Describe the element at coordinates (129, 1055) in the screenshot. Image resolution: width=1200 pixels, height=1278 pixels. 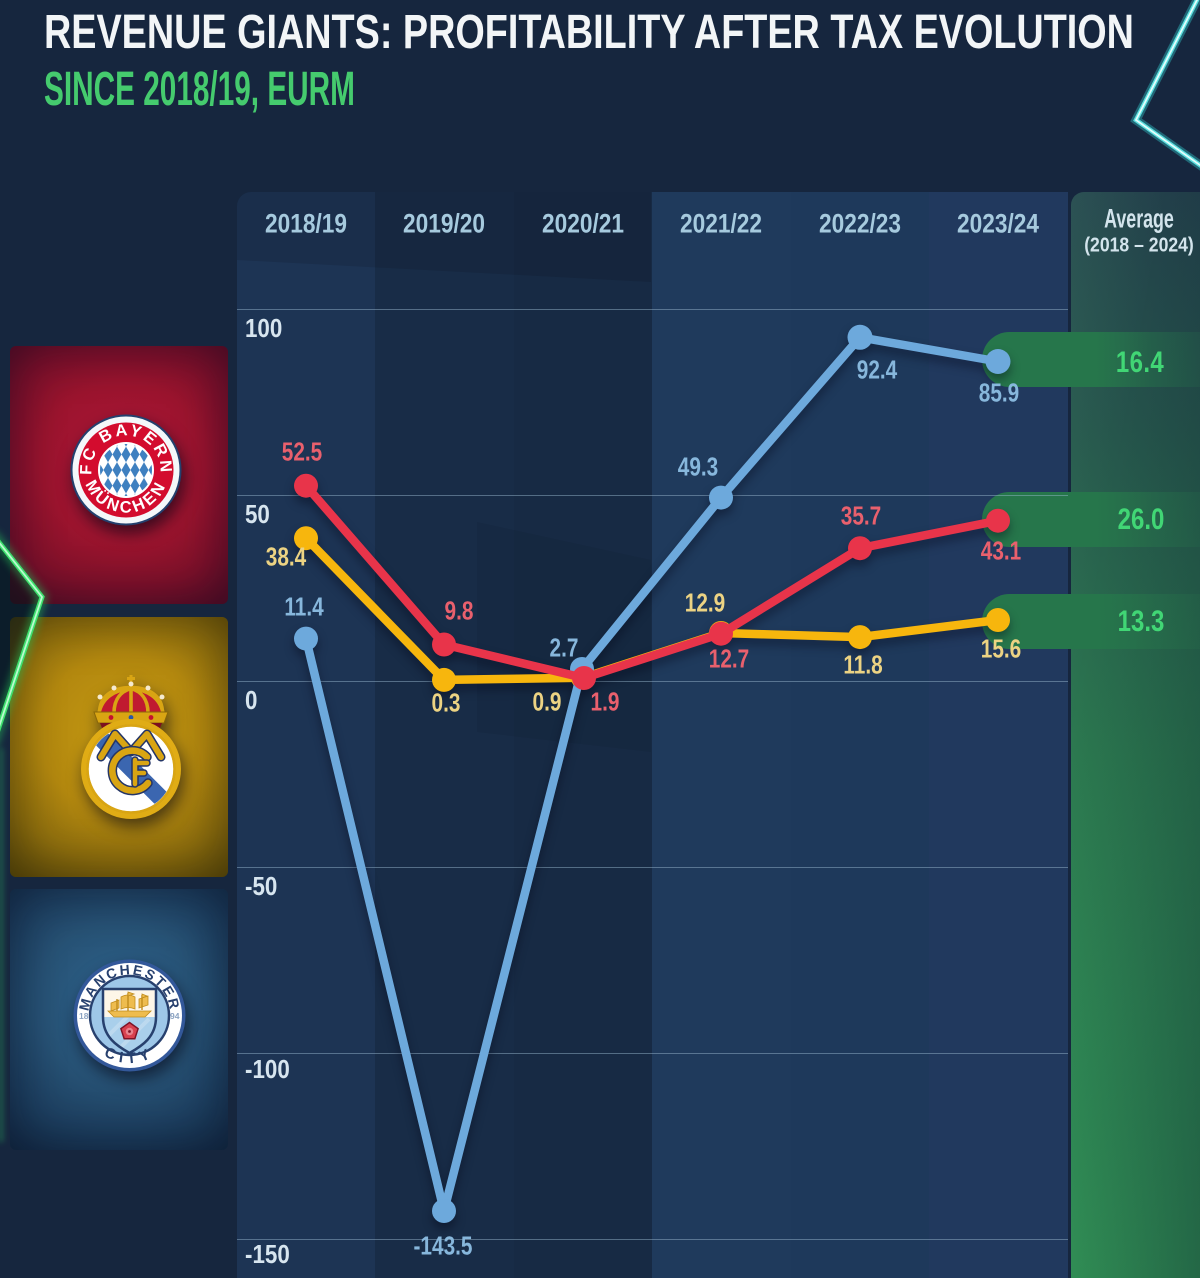
I see `svg-text: CITY` at that location.